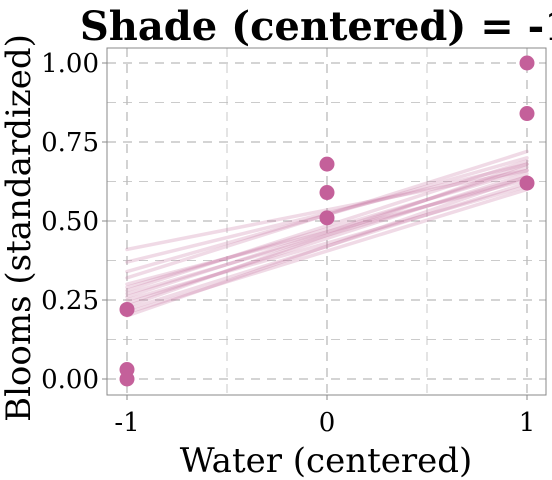 This screenshot has height=480, width=552. What do you see at coordinates (316, 26) in the screenshot?
I see `chart-title: Shade (centered) = -1` at bounding box center [316, 26].